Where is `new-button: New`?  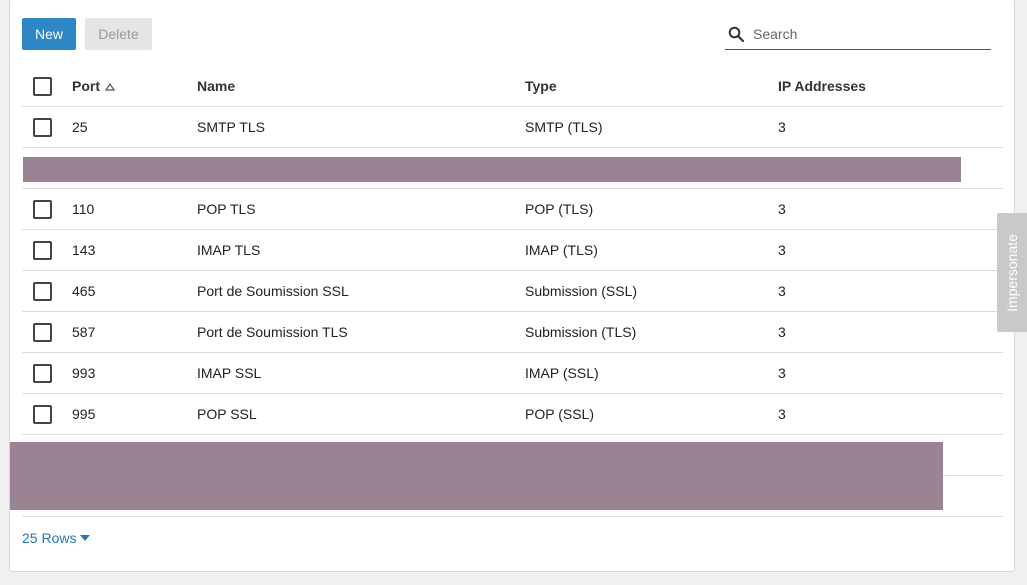
new-button: New is located at coordinates (49, 34).